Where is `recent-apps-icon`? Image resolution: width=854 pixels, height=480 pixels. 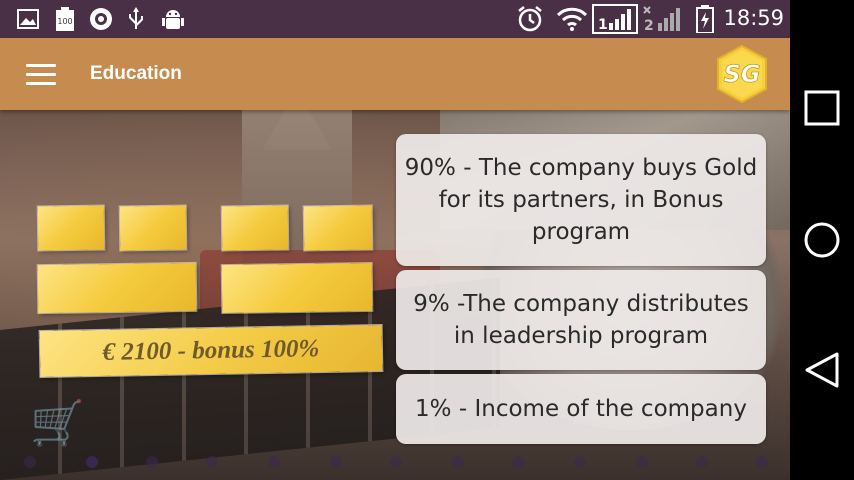 recent-apps-icon is located at coordinates (822, 108).